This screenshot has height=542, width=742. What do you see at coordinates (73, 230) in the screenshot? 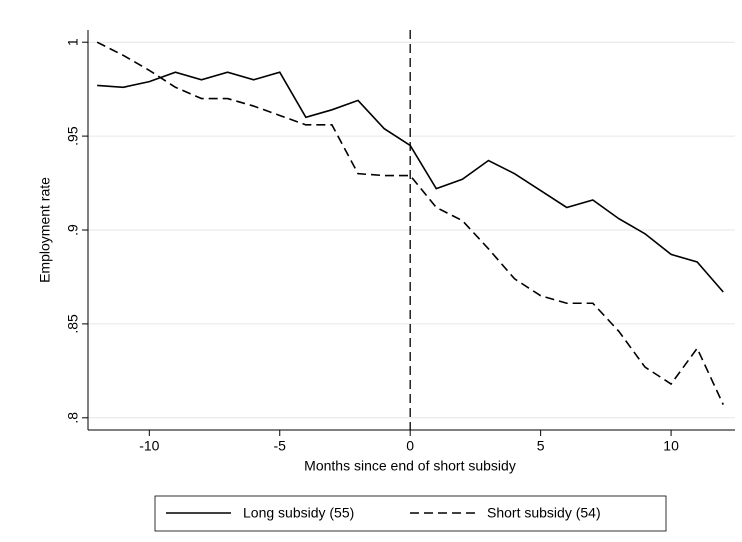
I see `y-tick-label: .9` at bounding box center [73, 230].